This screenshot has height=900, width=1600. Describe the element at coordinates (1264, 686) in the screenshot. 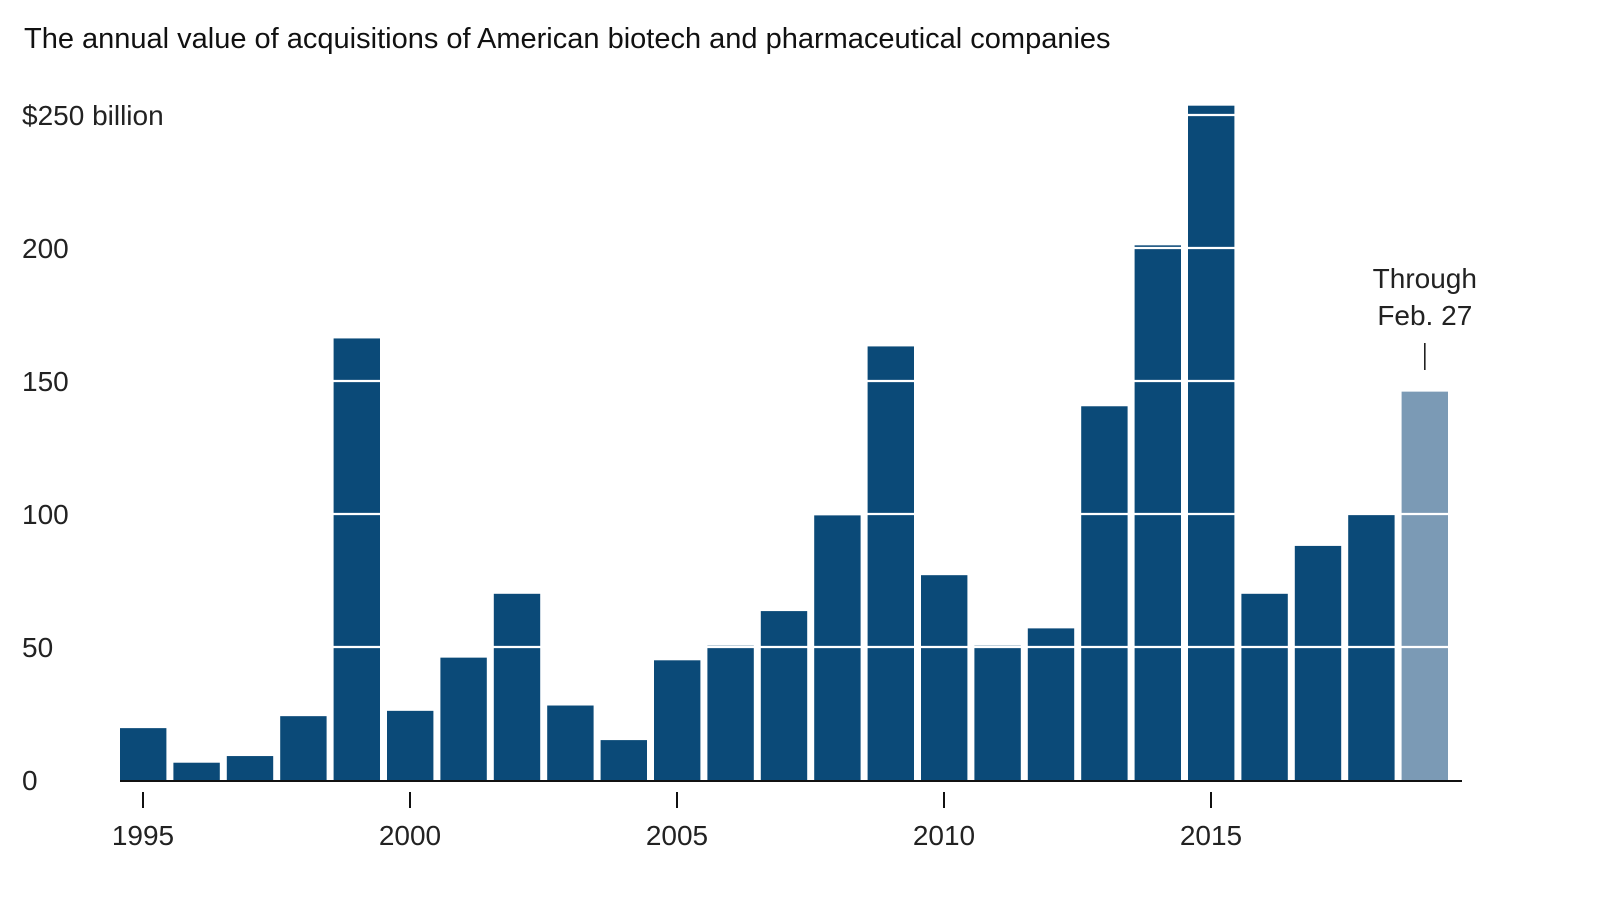

I see `bar-2016` at that location.